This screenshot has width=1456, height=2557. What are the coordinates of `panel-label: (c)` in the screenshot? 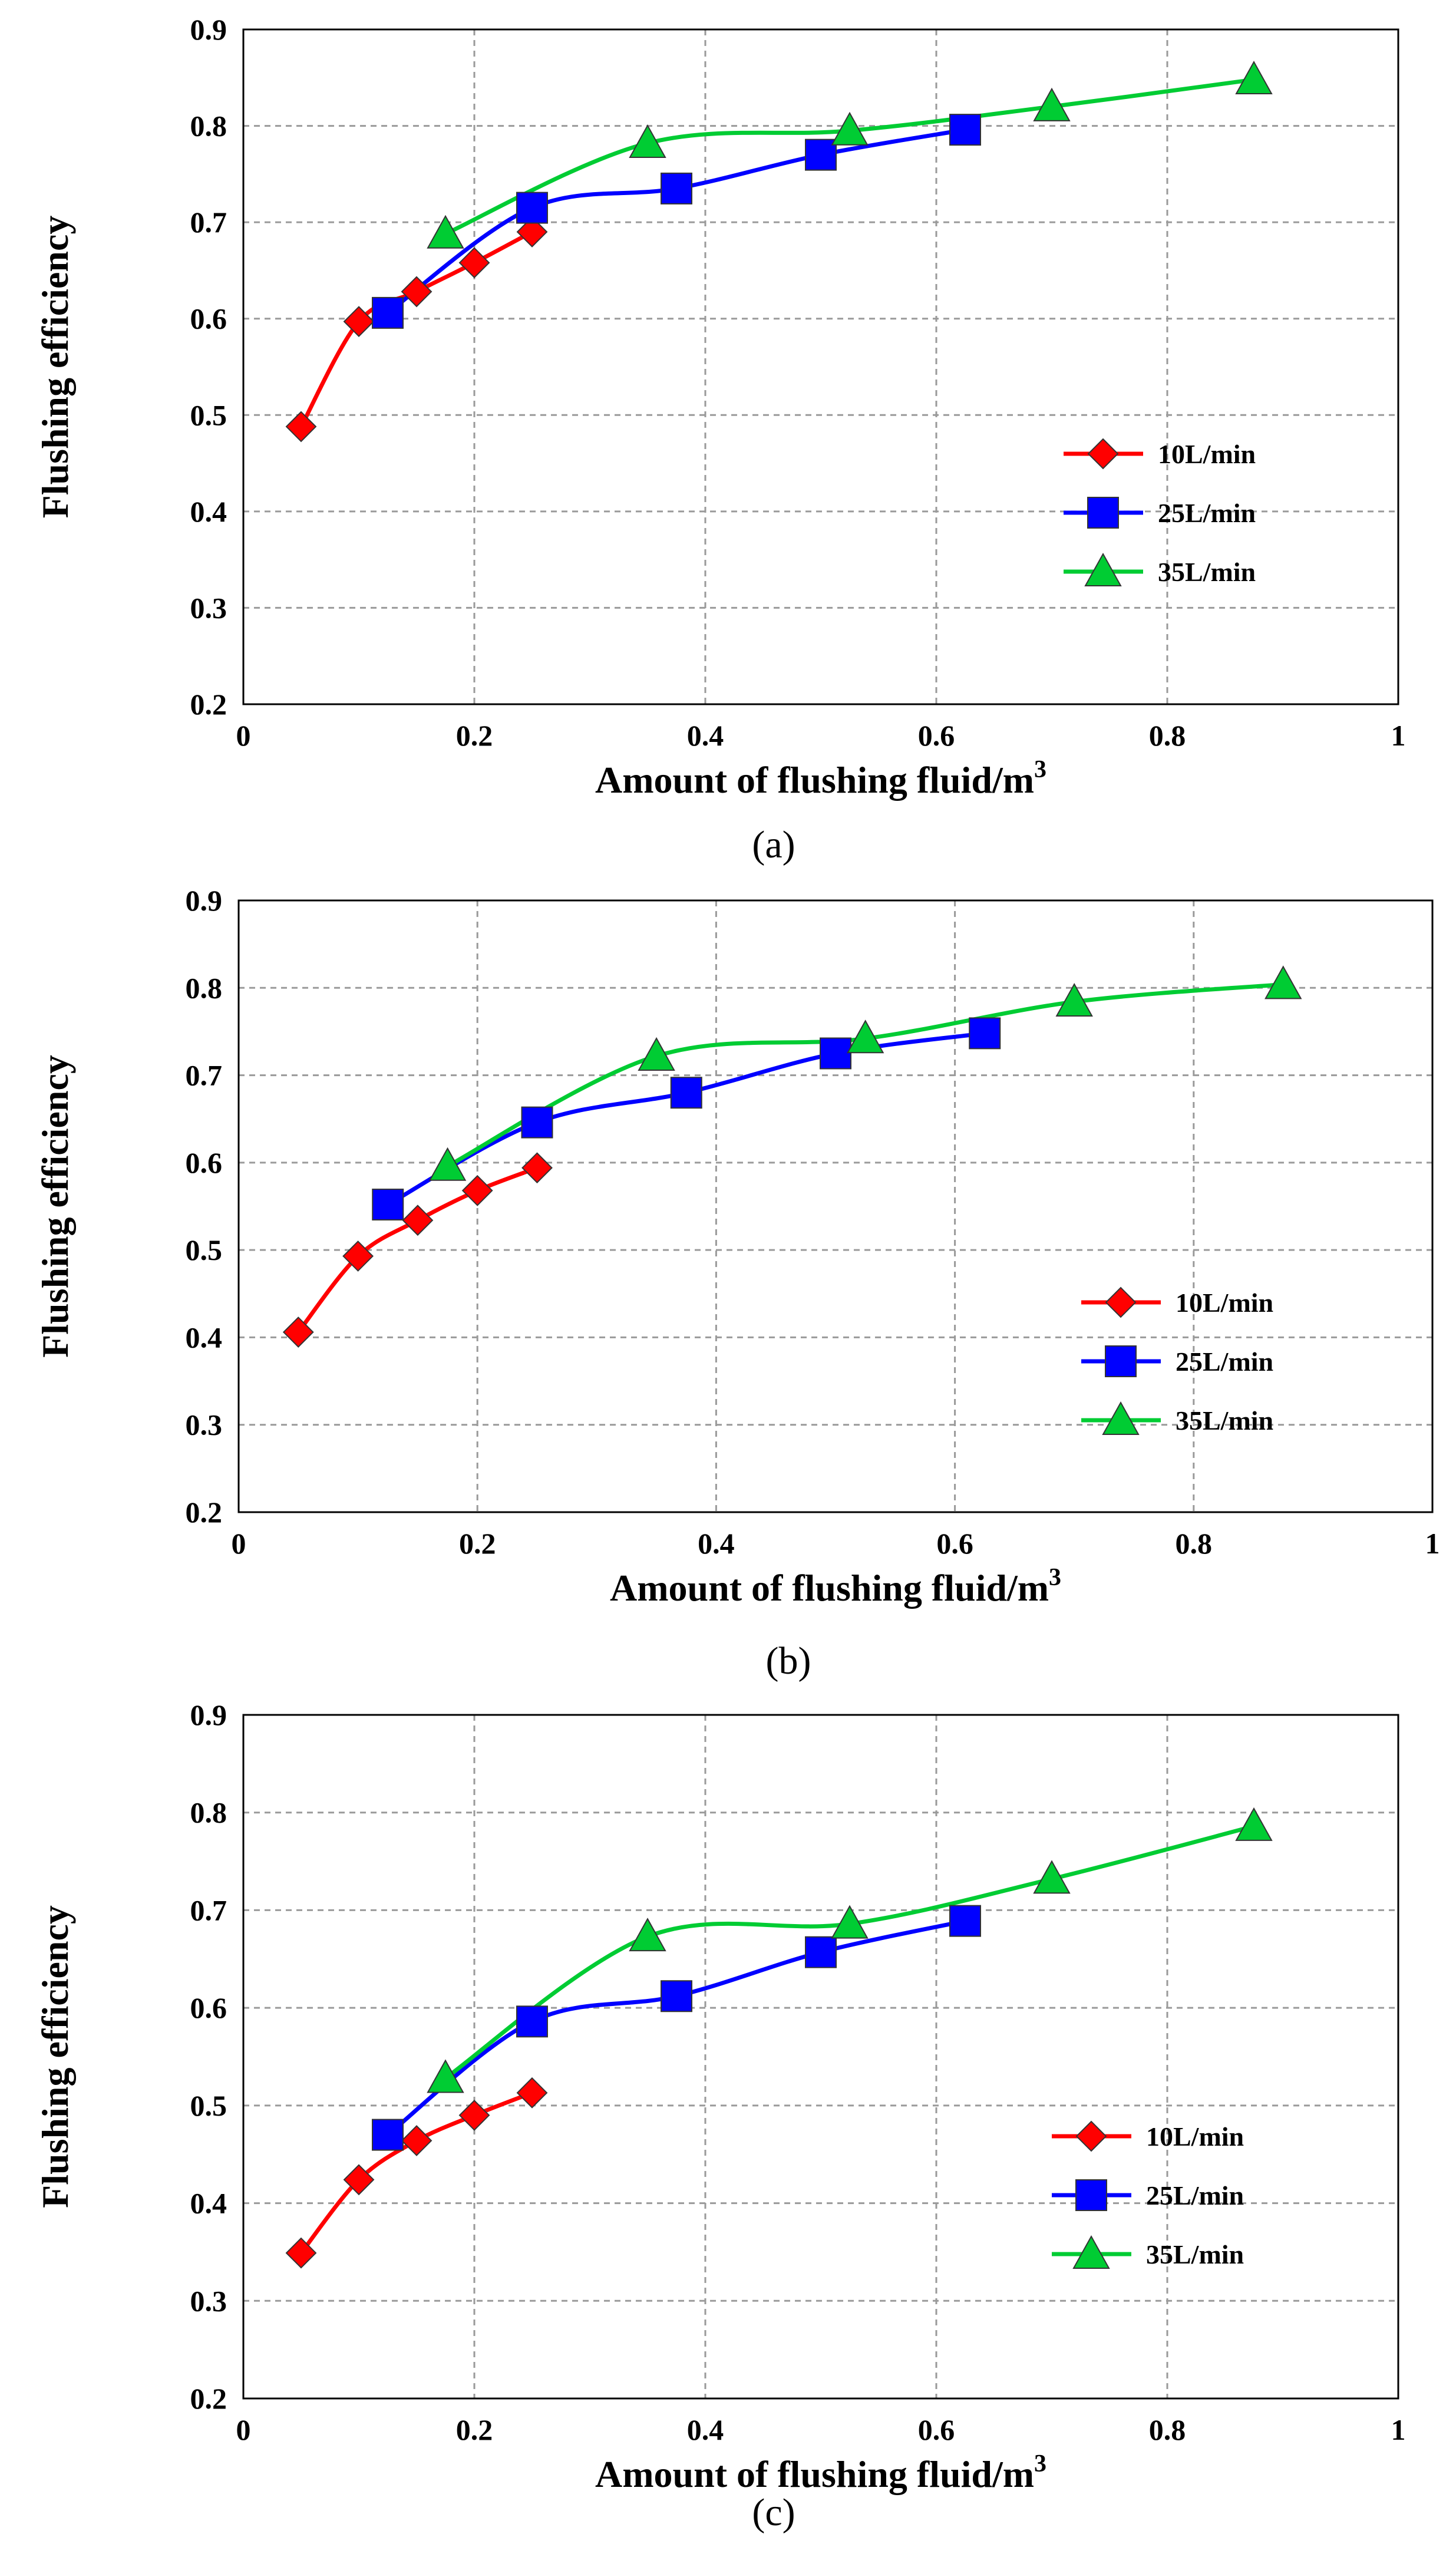 It's located at (773, 2512).